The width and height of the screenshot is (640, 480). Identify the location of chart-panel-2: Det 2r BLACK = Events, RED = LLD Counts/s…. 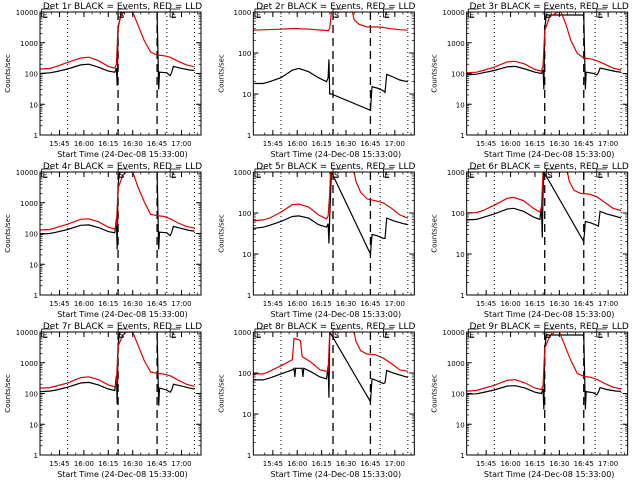
(316, 80).